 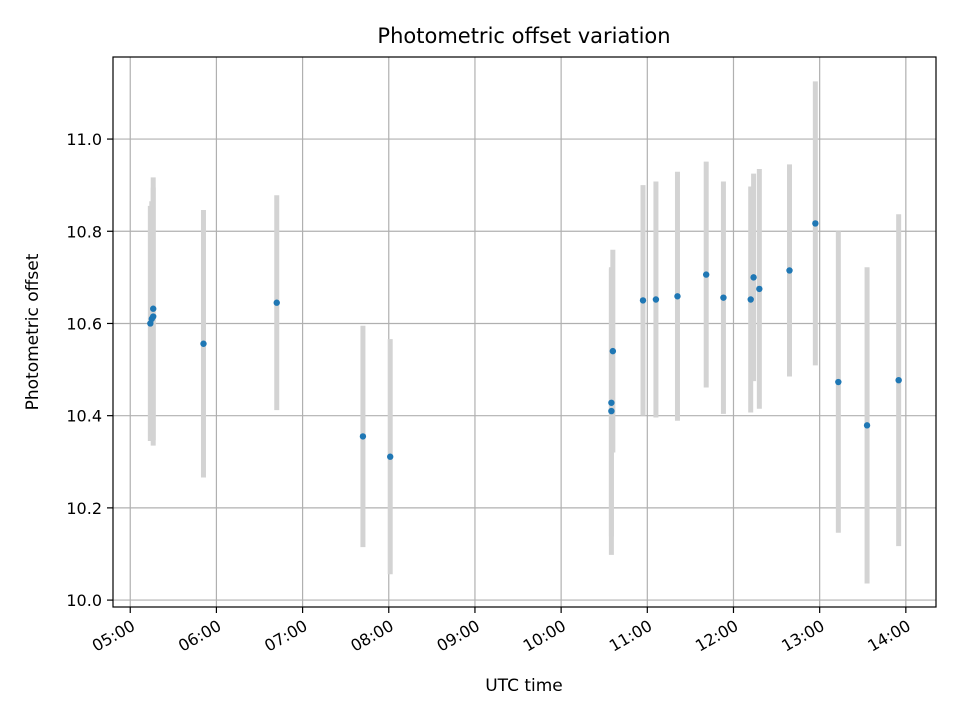 What do you see at coordinates (716, 636) in the screenshot?
I see `x-tick-label: 12:00` at bounding box center [716, 636].